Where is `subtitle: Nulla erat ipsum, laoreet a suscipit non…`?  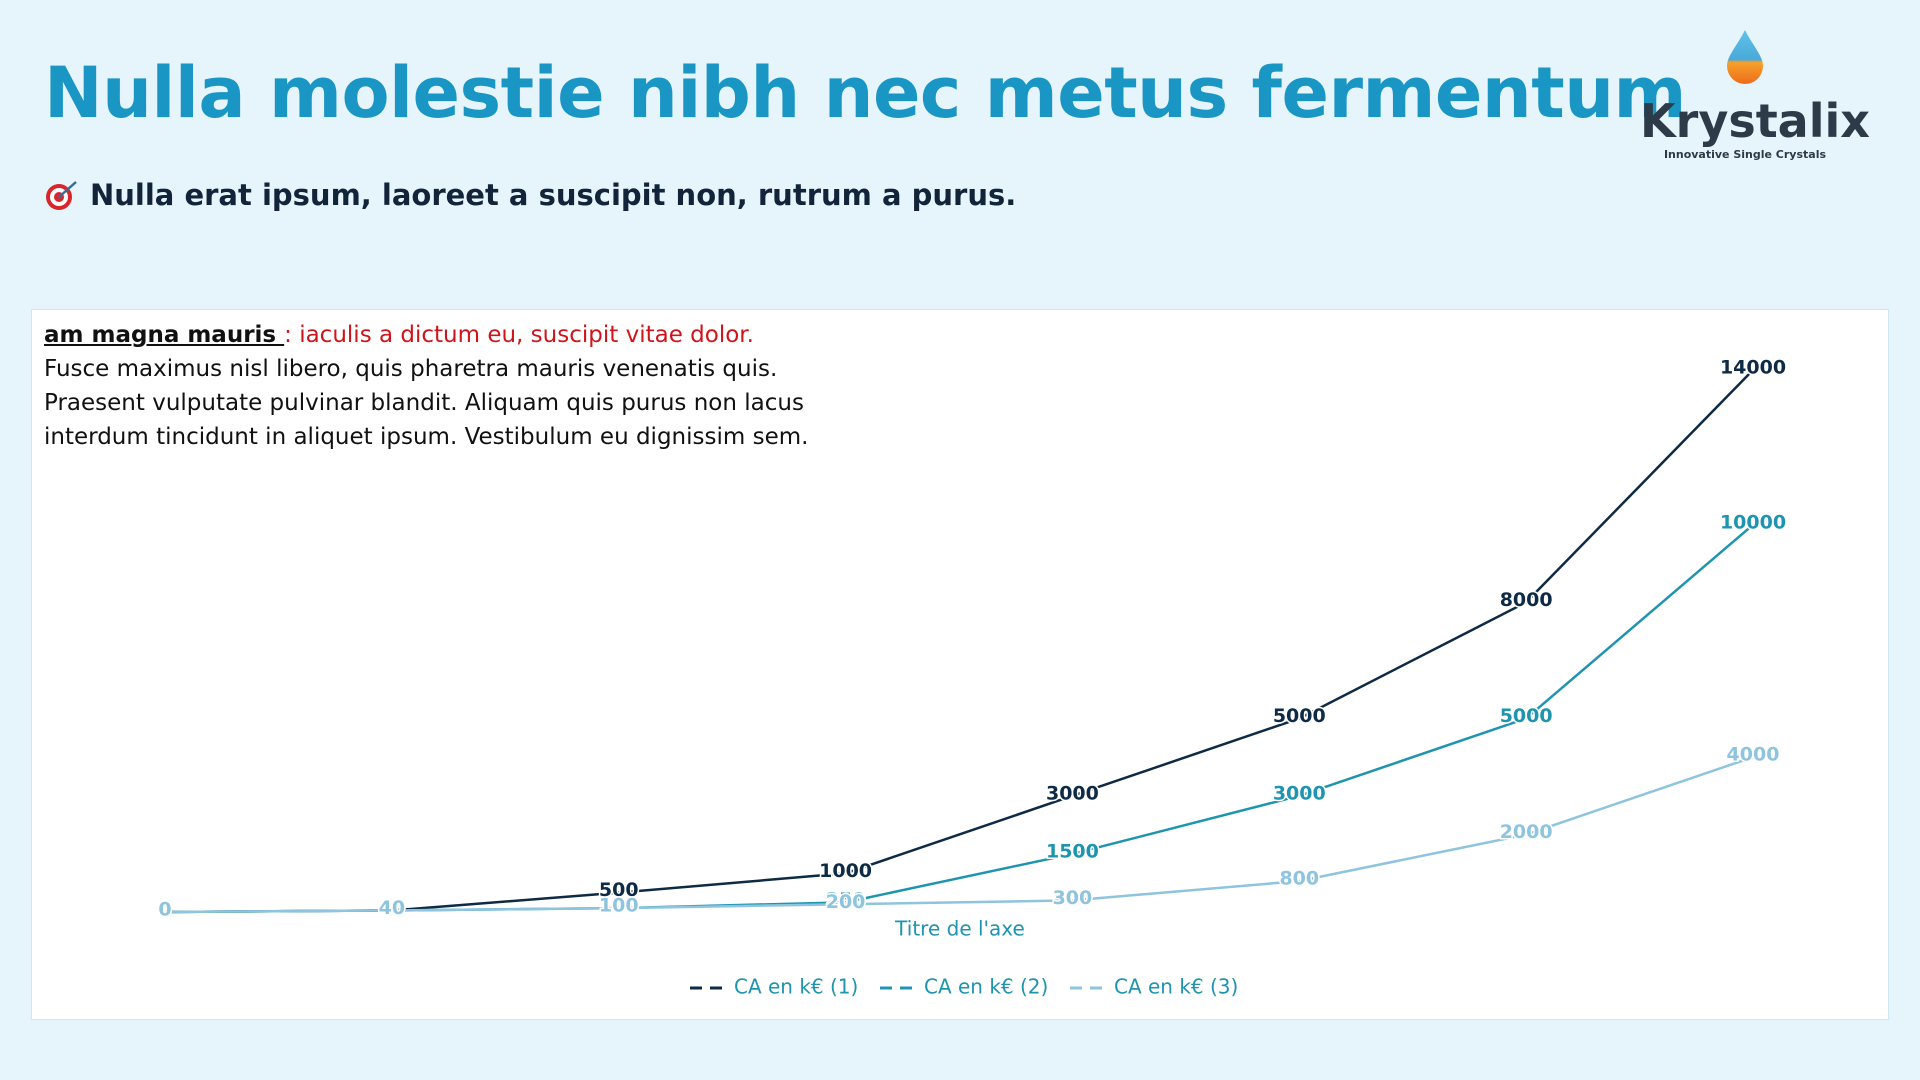 subtitle: Nulla erat ipsum, laoreet a suscipit non… is located at coordinates (553, 195).